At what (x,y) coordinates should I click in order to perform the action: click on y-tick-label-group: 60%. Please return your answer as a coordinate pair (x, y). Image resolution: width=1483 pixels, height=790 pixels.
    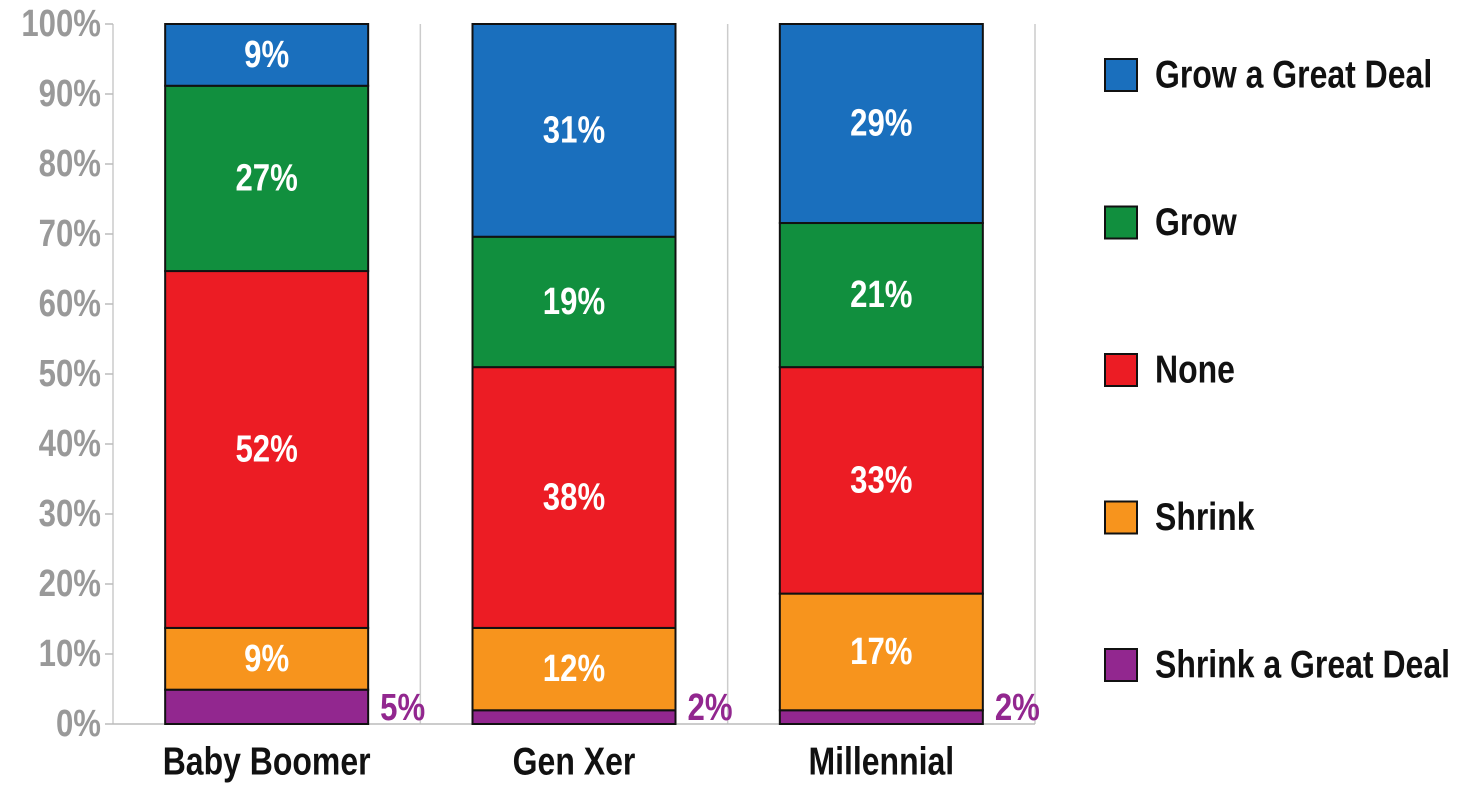
    Looking at the image, I should click on (70, 304).